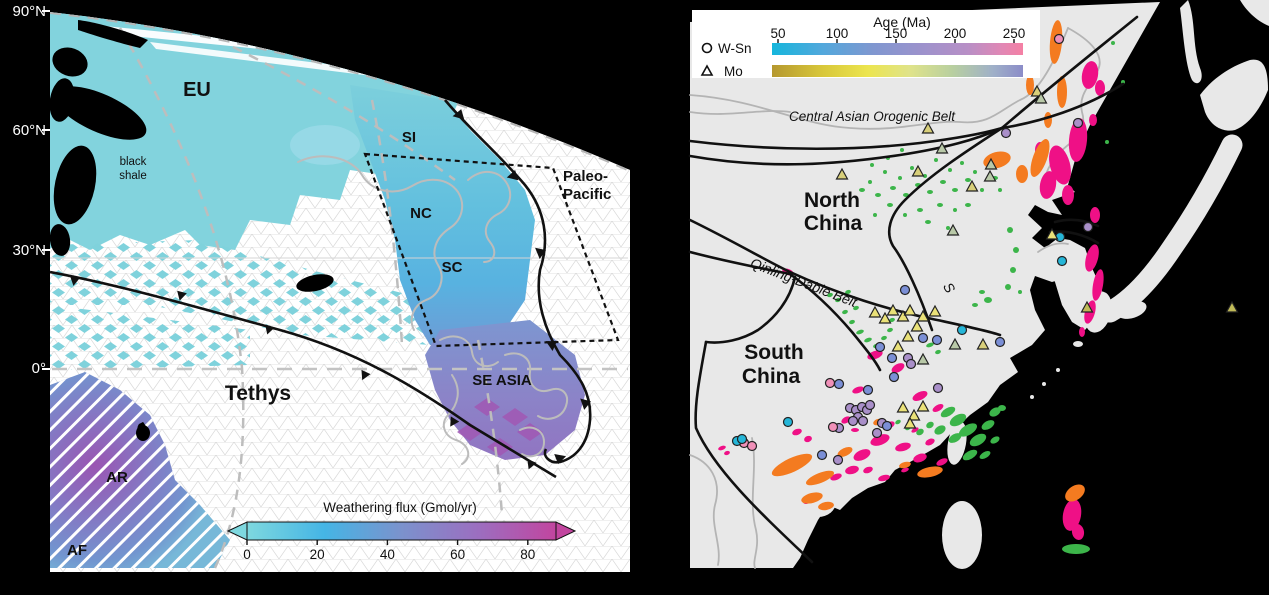 This screenshot has width=1269, height=595. Describe the element at coordinates (31, 190) in the screenshot. I see `latitude-axis: 90°N 60°N 30°N 0°` at that location.